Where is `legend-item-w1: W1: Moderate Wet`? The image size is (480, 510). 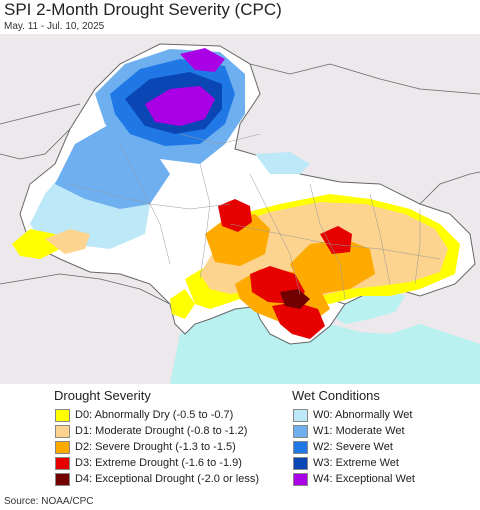 legend-item-w1: W1: Moderate Wet is located at coordinates (349, 431).